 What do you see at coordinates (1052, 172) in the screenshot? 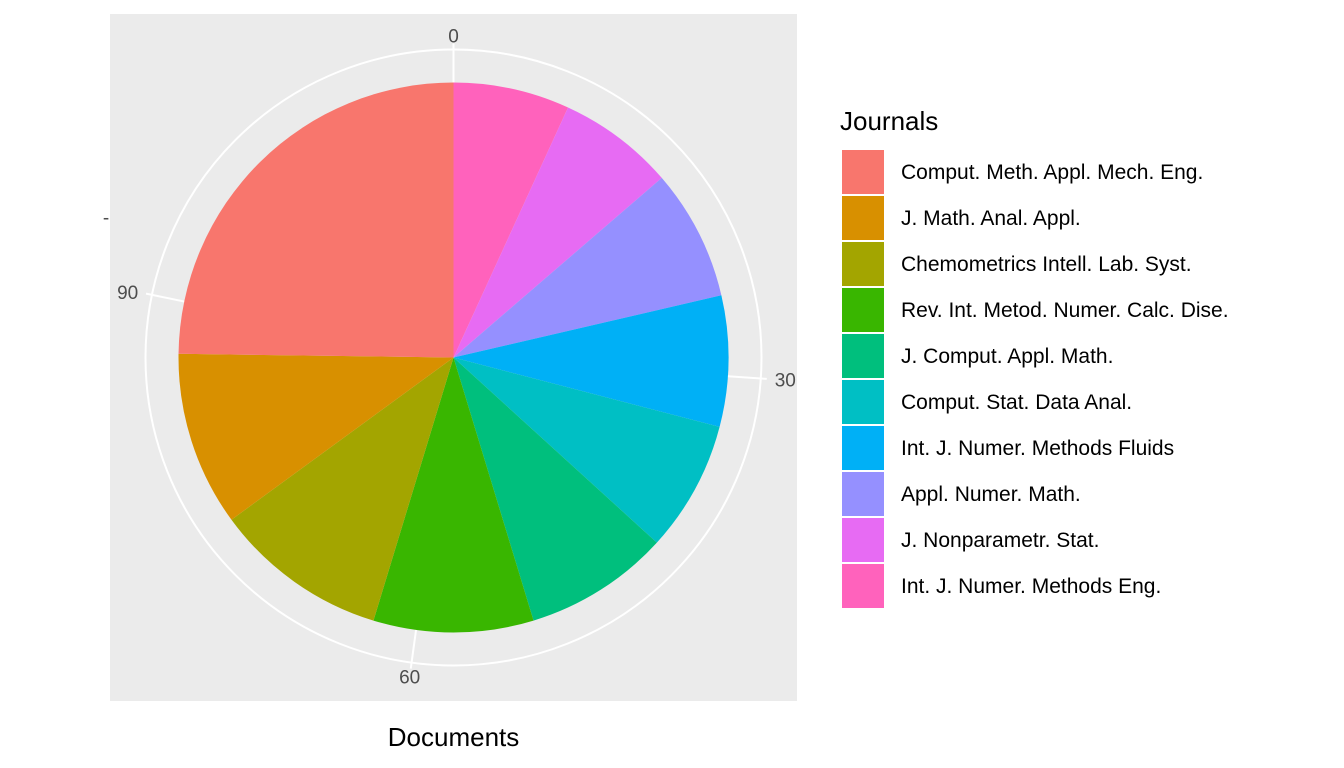
I see `legend-label: Comput. Meth. Appl. Mech. Eng.` at bounding box center [1052, 172].